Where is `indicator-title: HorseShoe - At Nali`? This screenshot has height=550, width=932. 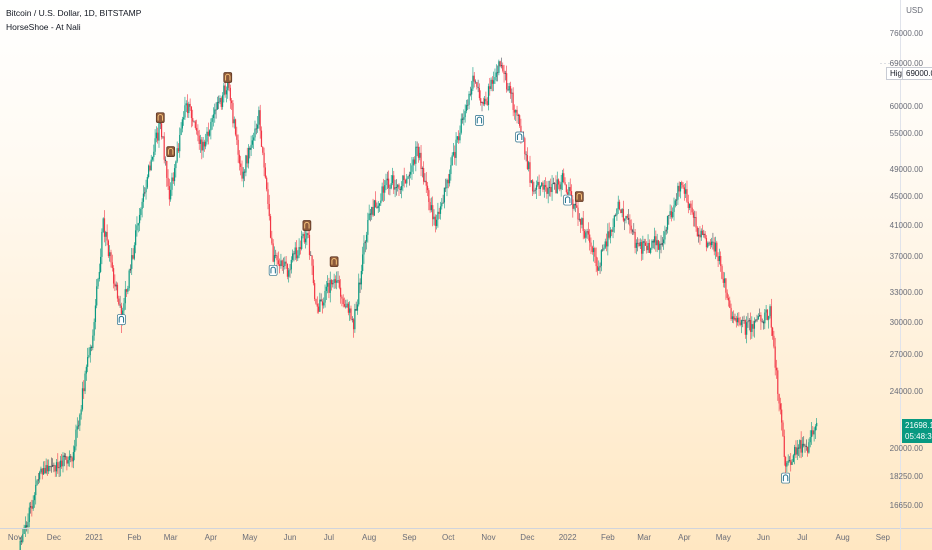
indicator-title: HorseShoe - At Nali is located at coordinates (43, 27).